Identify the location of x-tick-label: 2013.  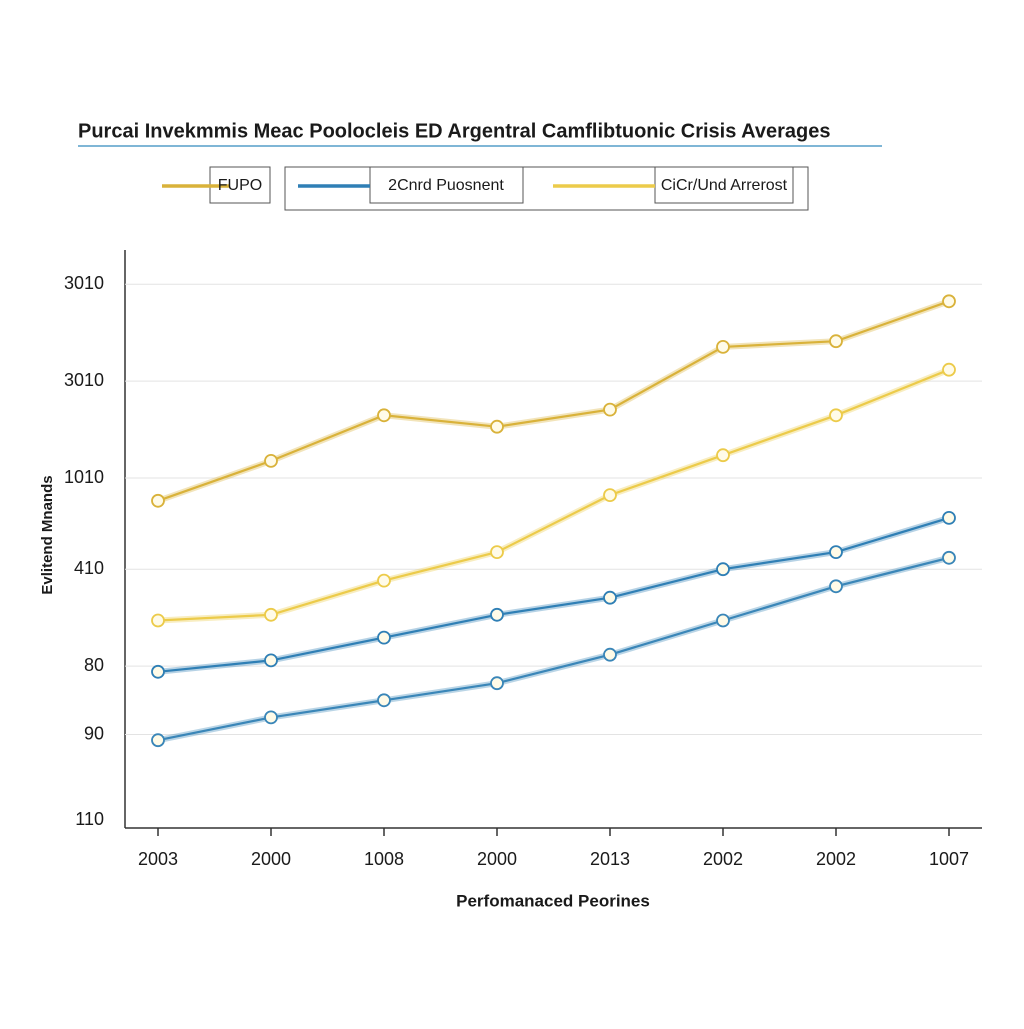
(610, 859).